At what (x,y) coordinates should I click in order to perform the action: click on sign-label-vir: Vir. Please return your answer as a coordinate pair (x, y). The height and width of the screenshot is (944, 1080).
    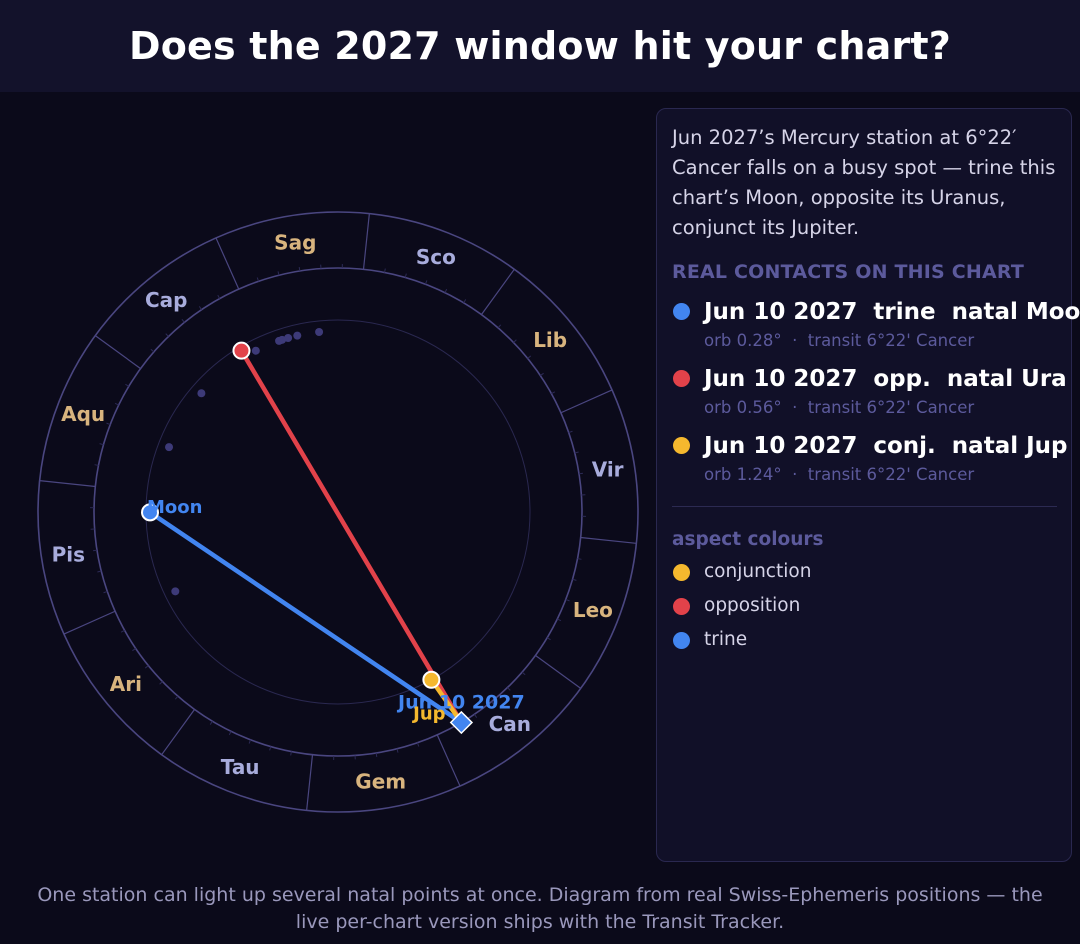
    Looking at the image, I should click on (608, 469).